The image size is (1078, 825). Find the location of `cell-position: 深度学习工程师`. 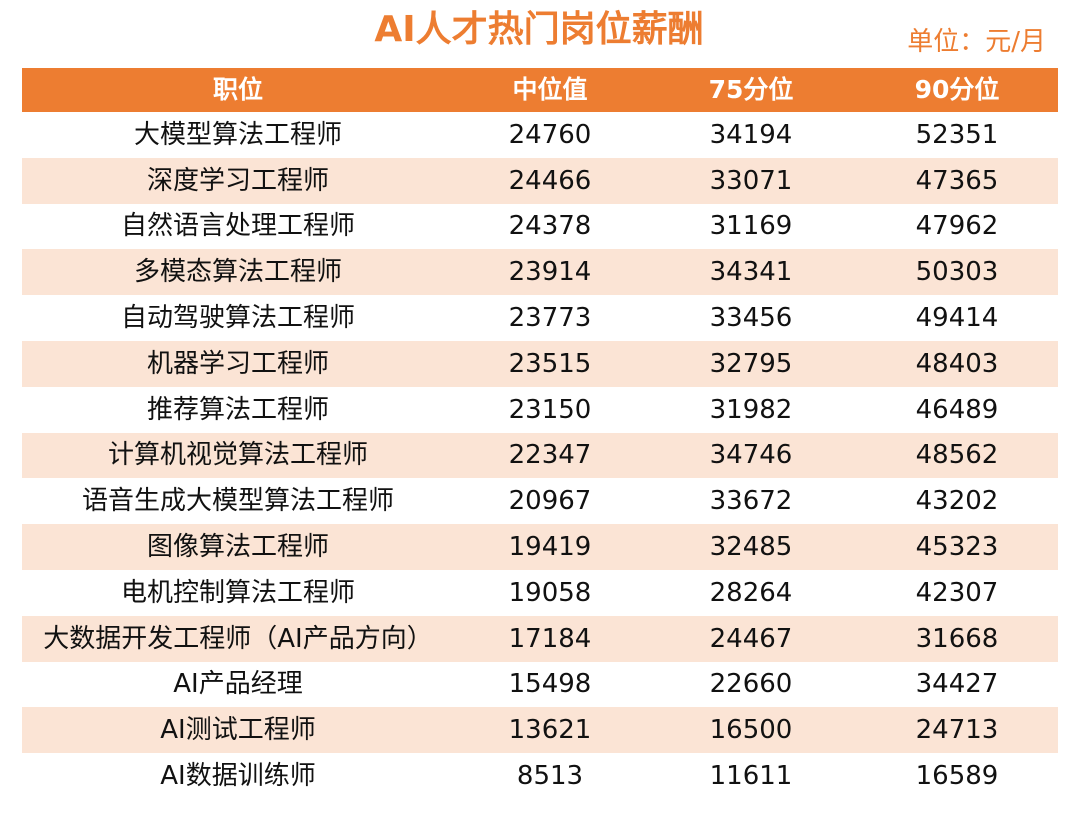

cell-position: 深度学习工程师 is located at coordinates (237, 180).